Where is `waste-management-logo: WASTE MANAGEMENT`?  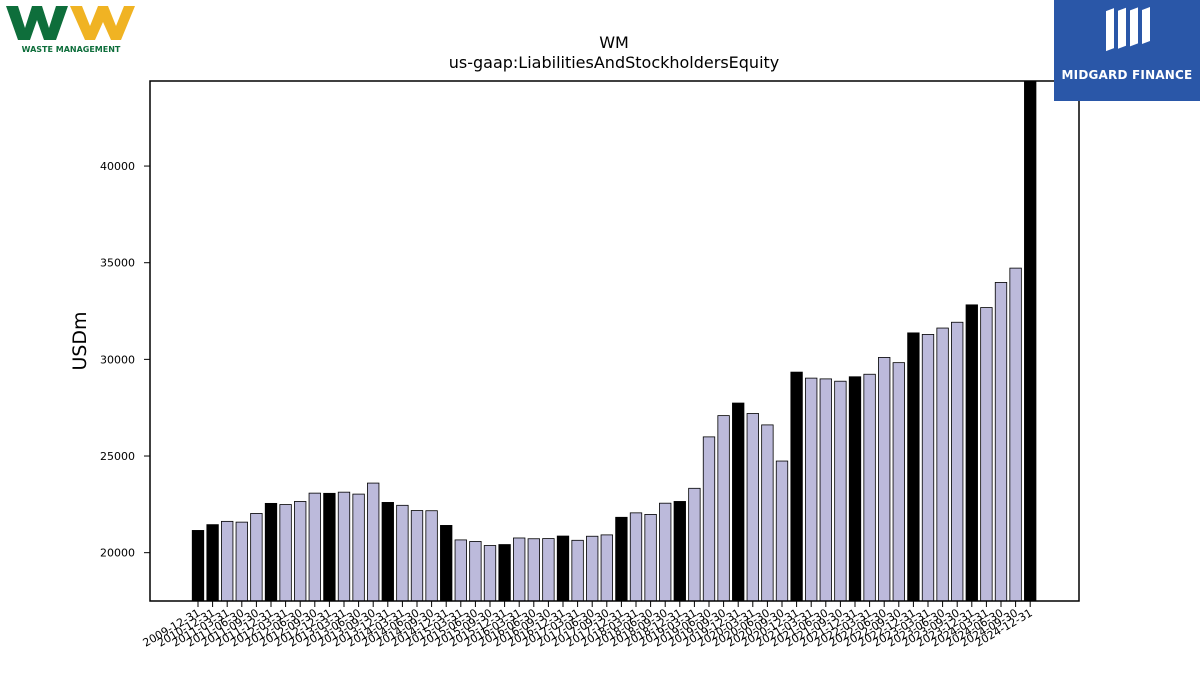 waste-management-logo: WASTE MANAGEMENT is located at coordinates (71, 29).